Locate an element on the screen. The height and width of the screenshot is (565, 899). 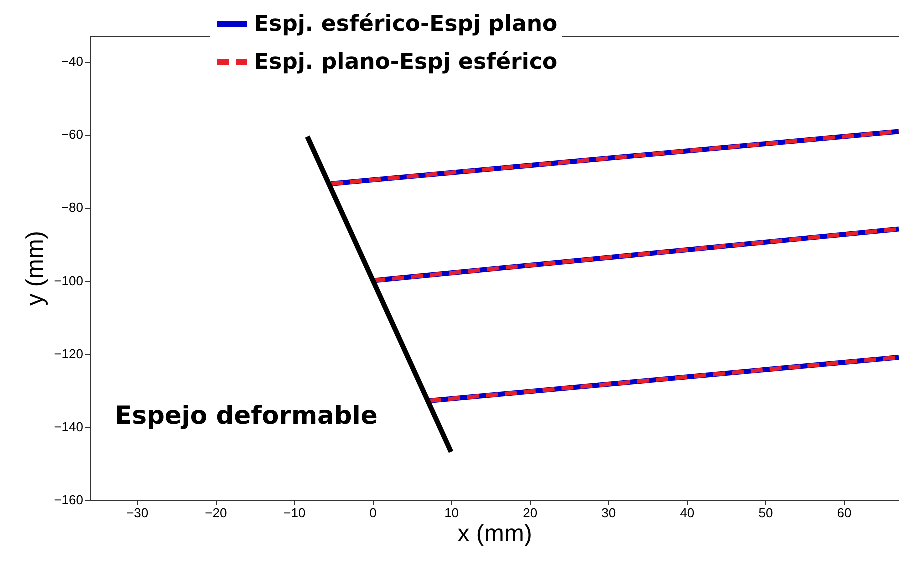
x-axis-title: x (mm) is located at coordinates (495, 534).